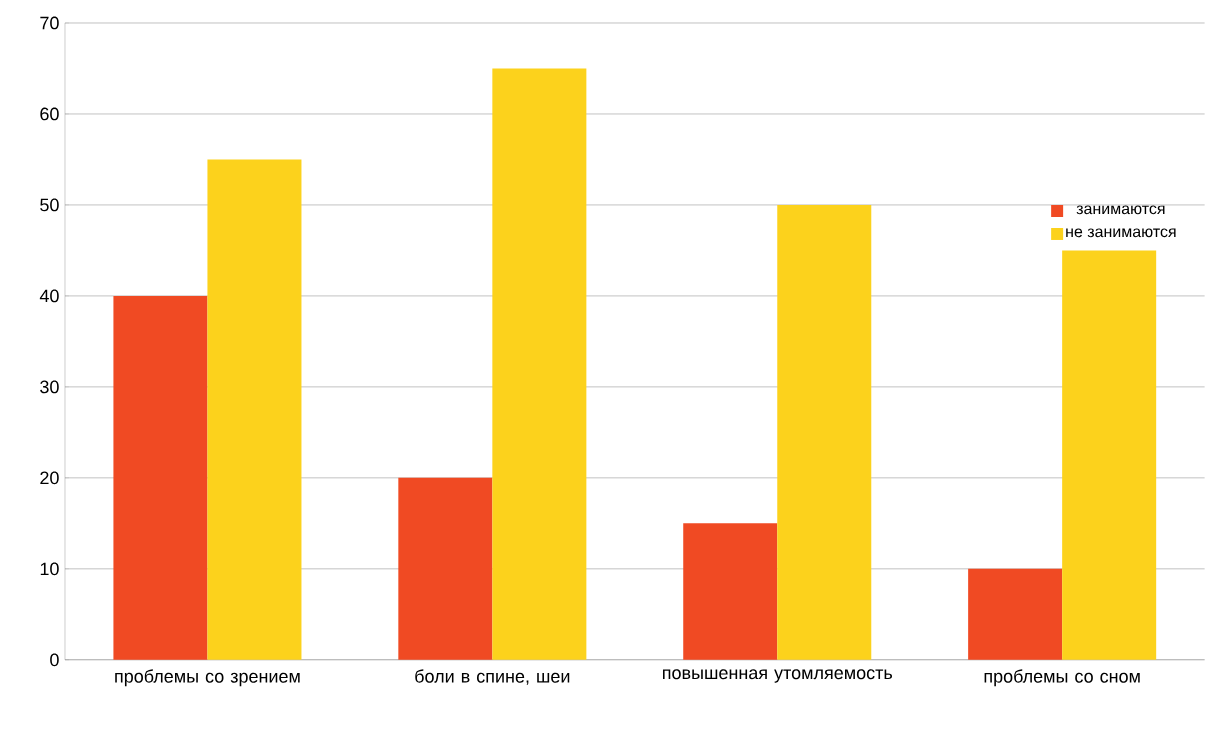  Describe the element at coordinates (49, 205) in the screenshot. I see `y-tick-label: 50` at that location.